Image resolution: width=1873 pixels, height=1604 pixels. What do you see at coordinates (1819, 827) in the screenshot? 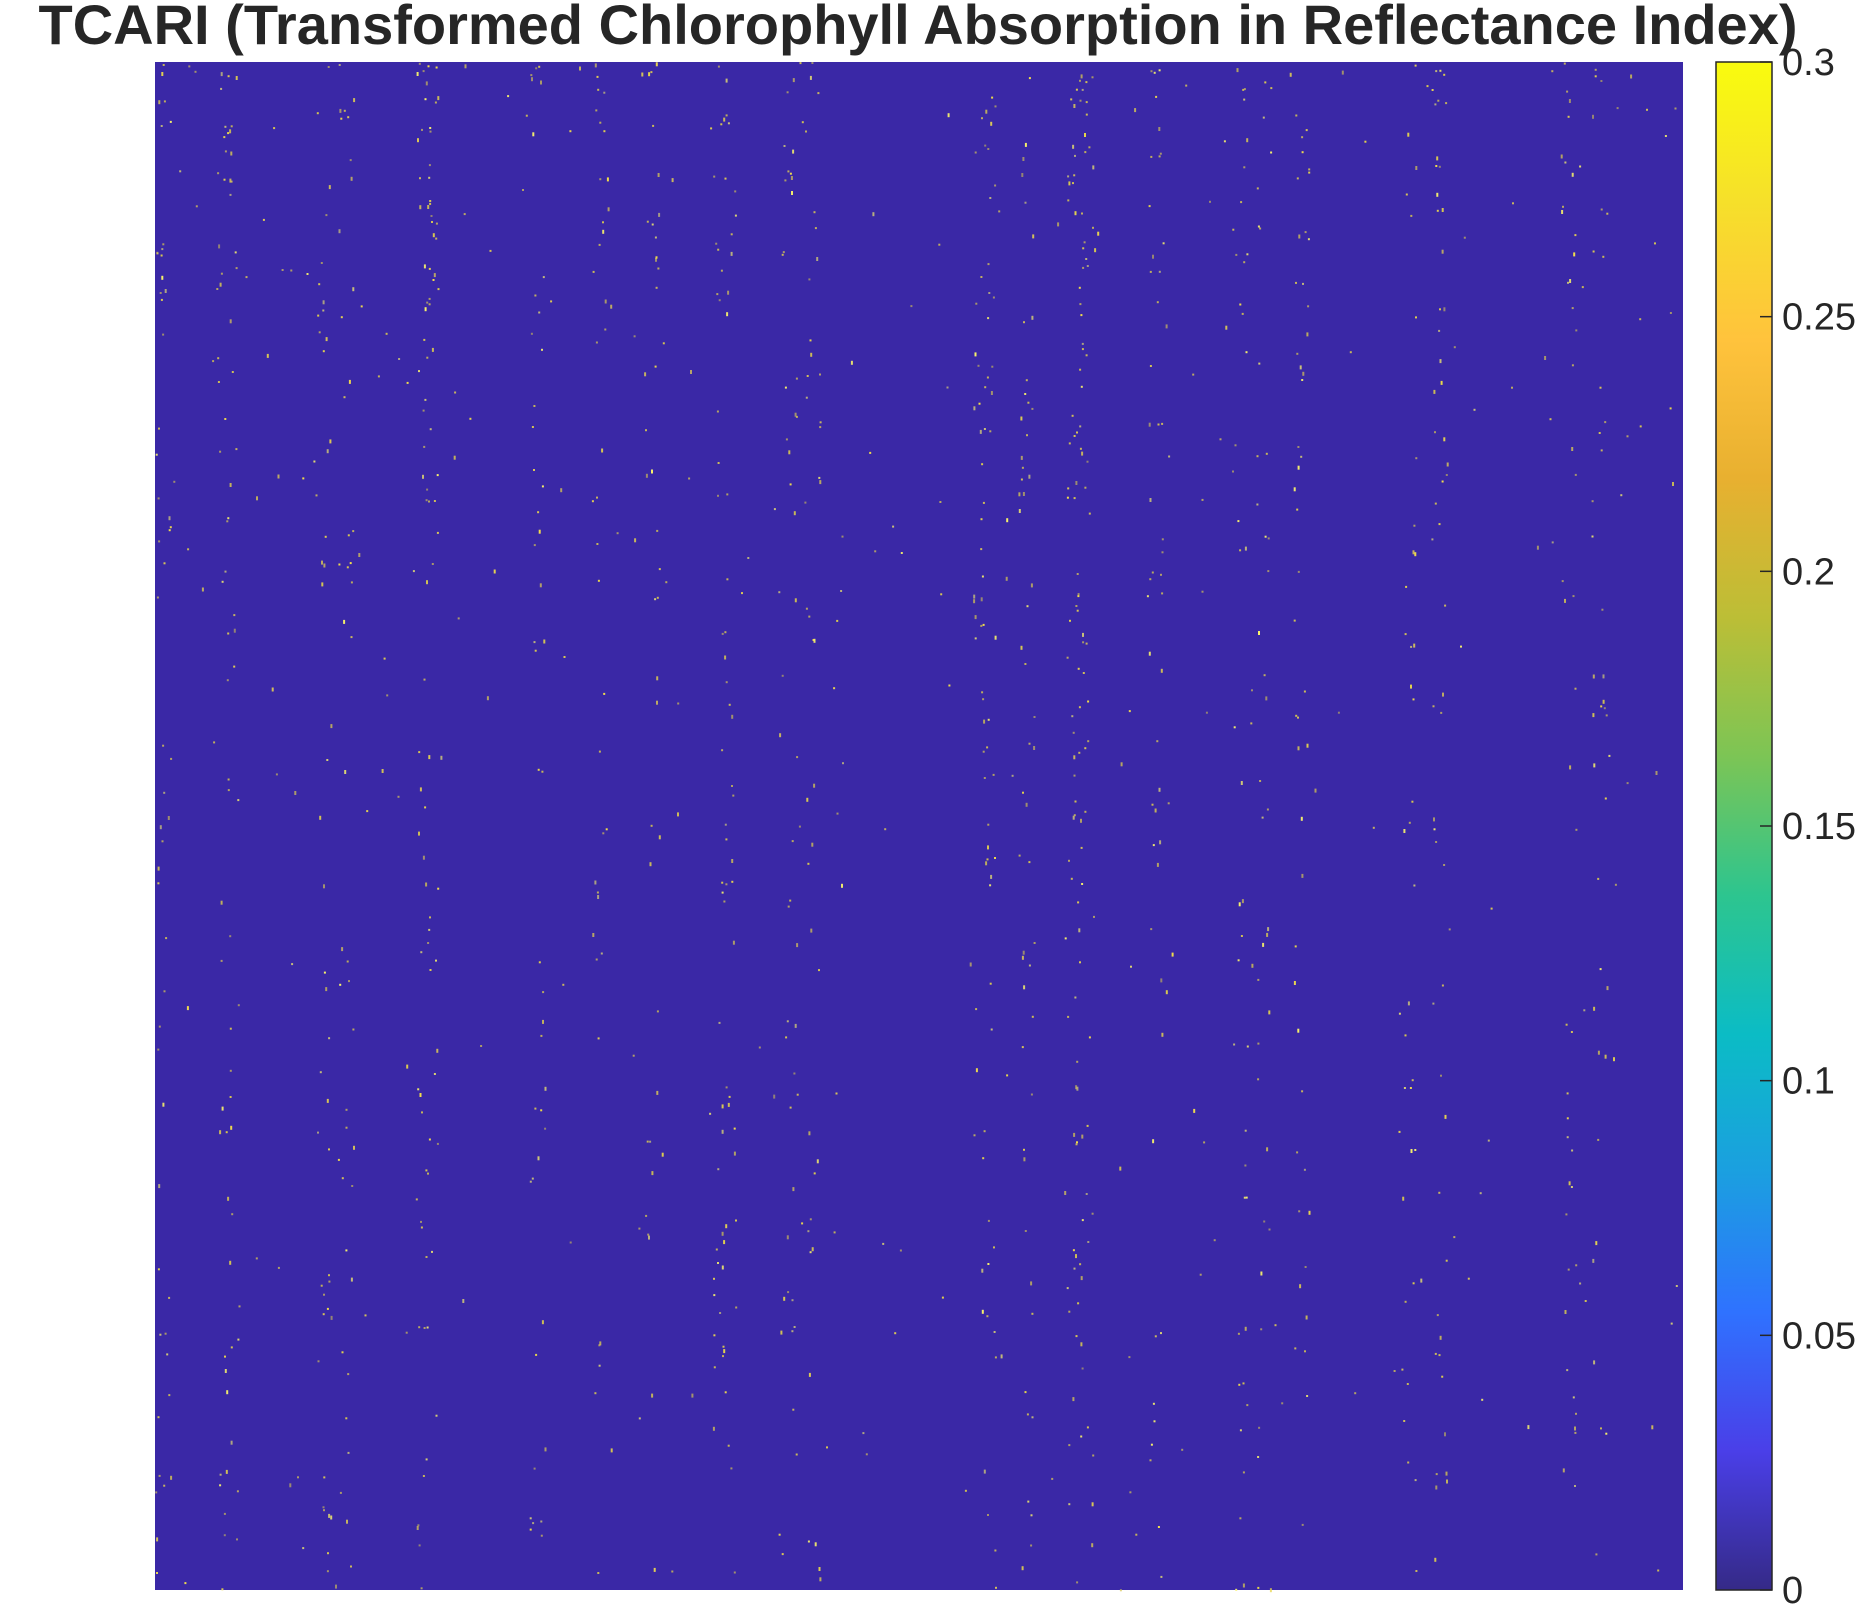
I see `colorbar-tick-label: 0.15` at bounding box center [1819, 827].